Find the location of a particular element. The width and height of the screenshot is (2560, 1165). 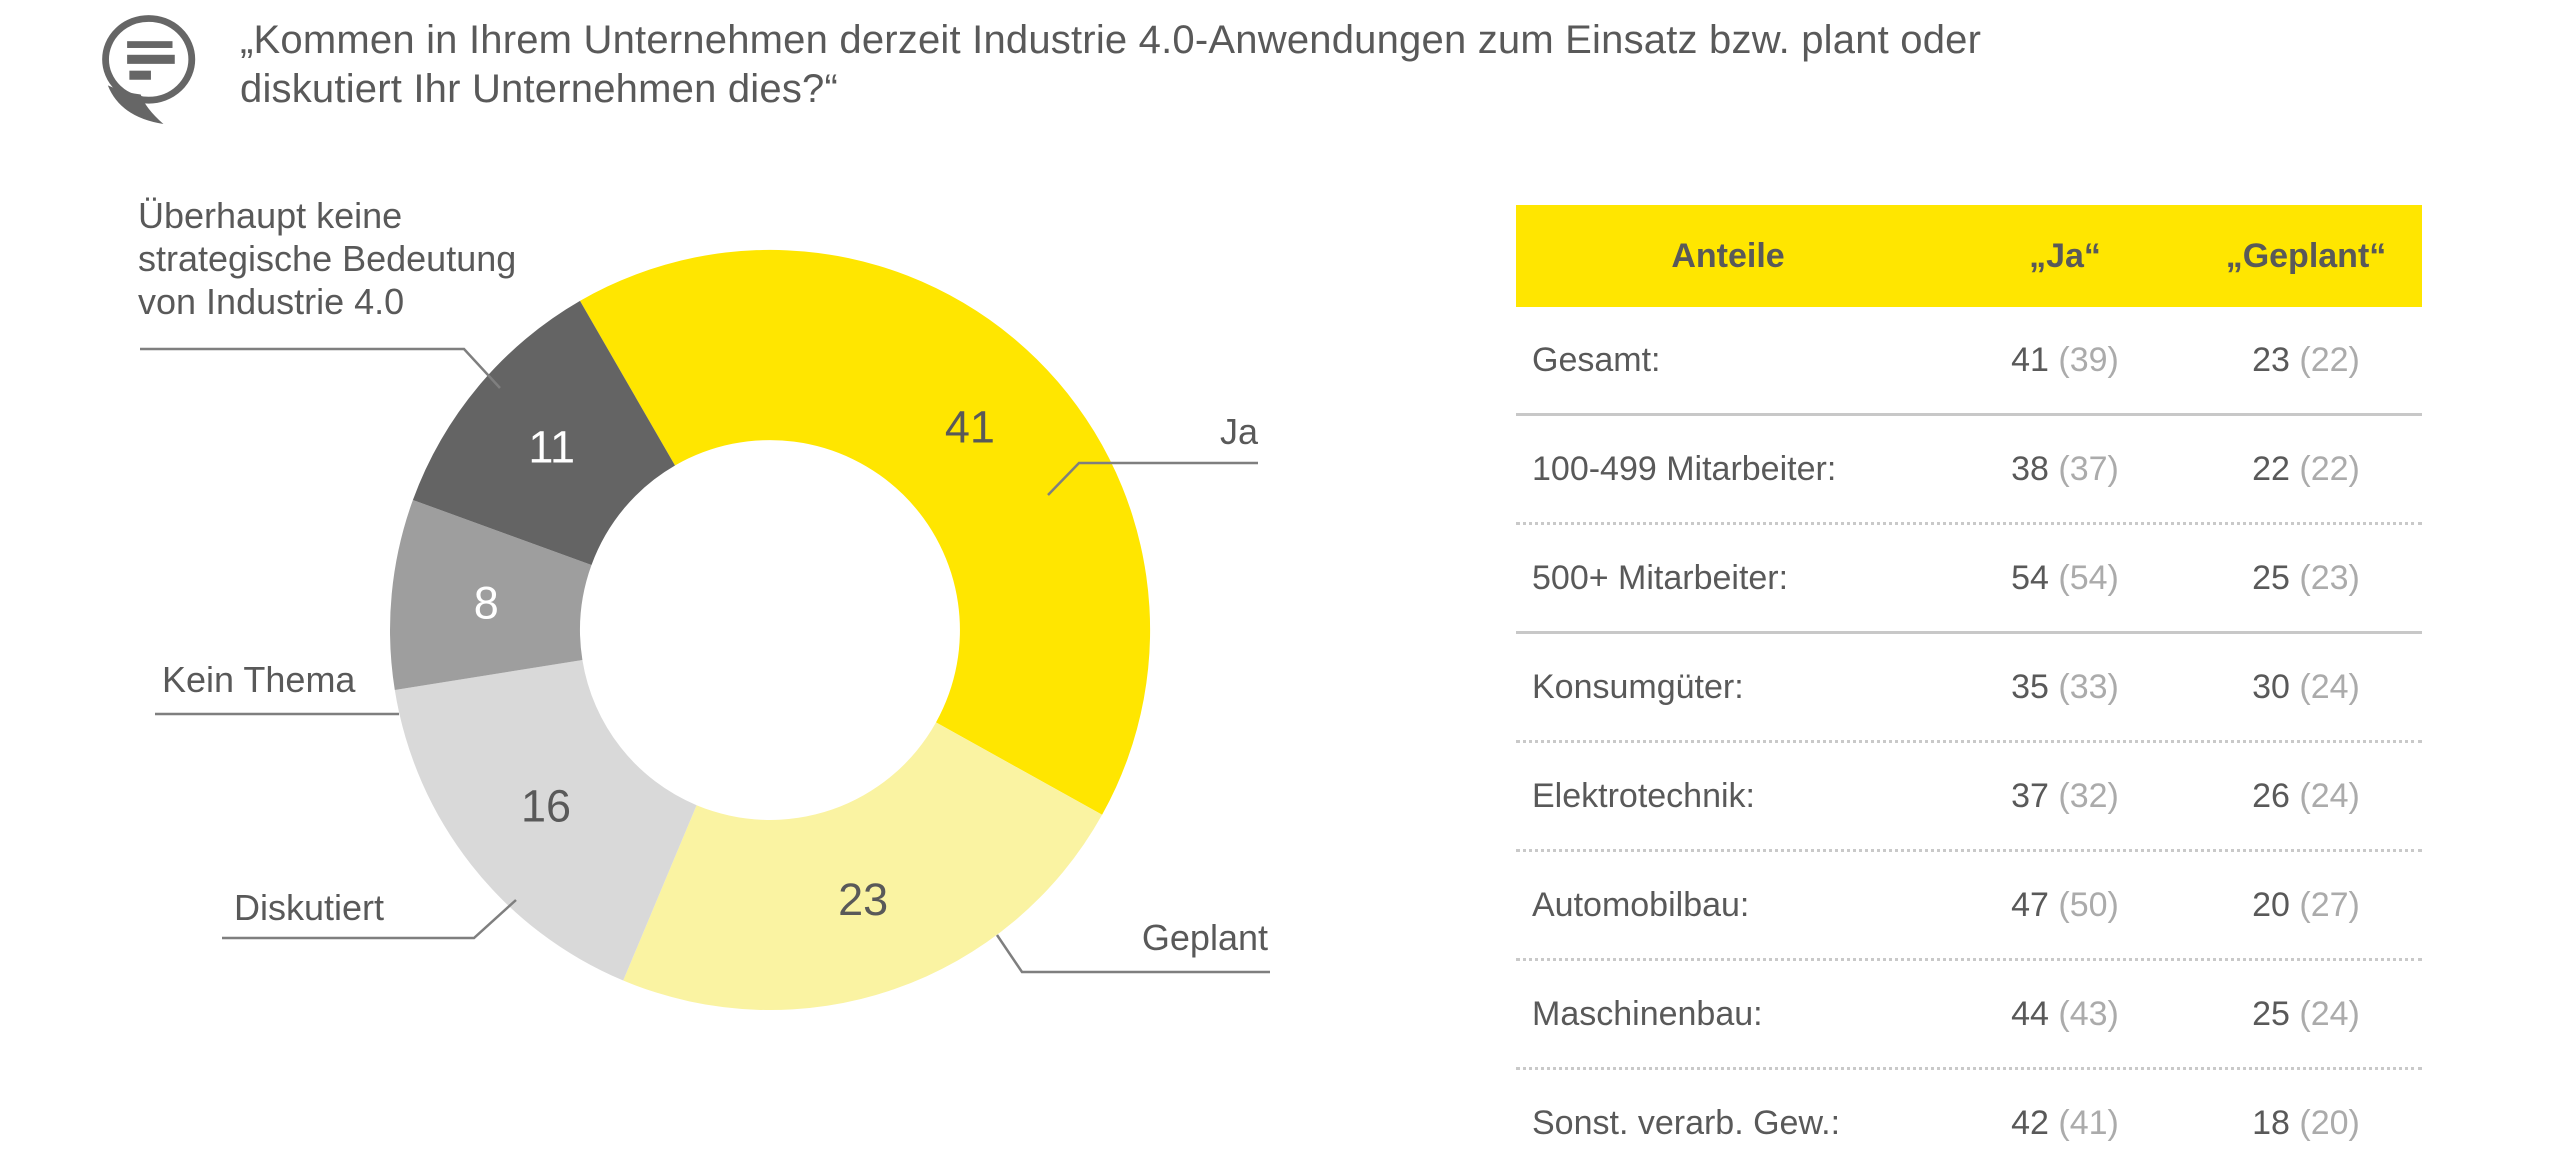

value-current: 47 is located at coordinates (2030, 904).